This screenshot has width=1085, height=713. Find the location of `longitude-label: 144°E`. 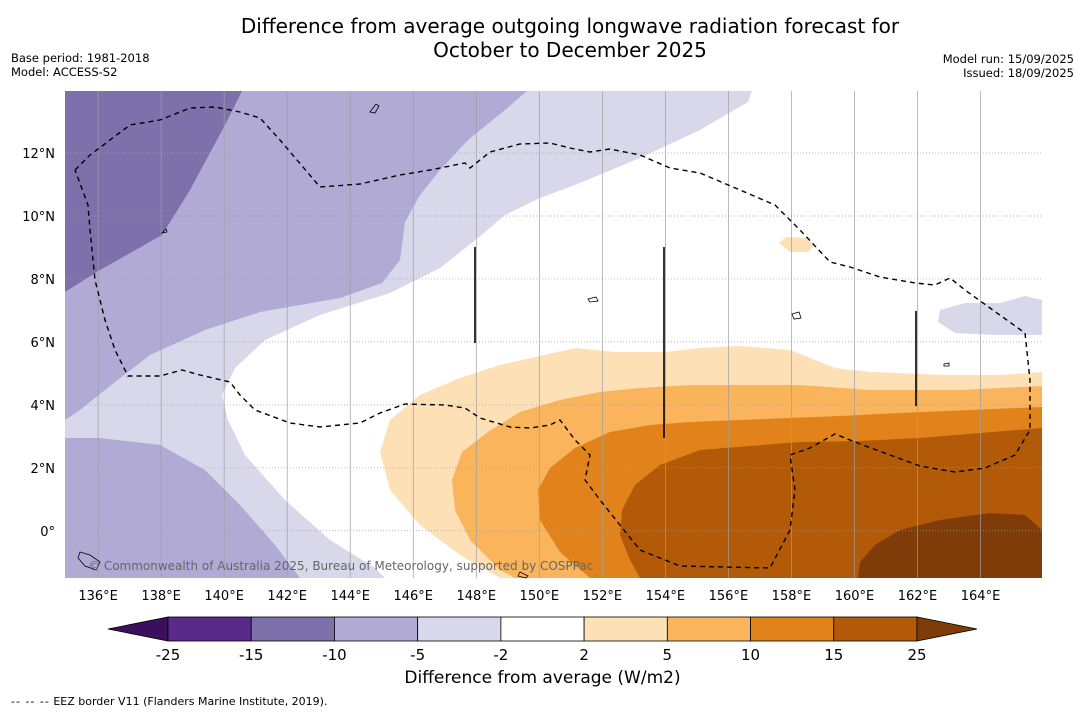

longitude-label: 144°E is located at coordinates (350, 596).